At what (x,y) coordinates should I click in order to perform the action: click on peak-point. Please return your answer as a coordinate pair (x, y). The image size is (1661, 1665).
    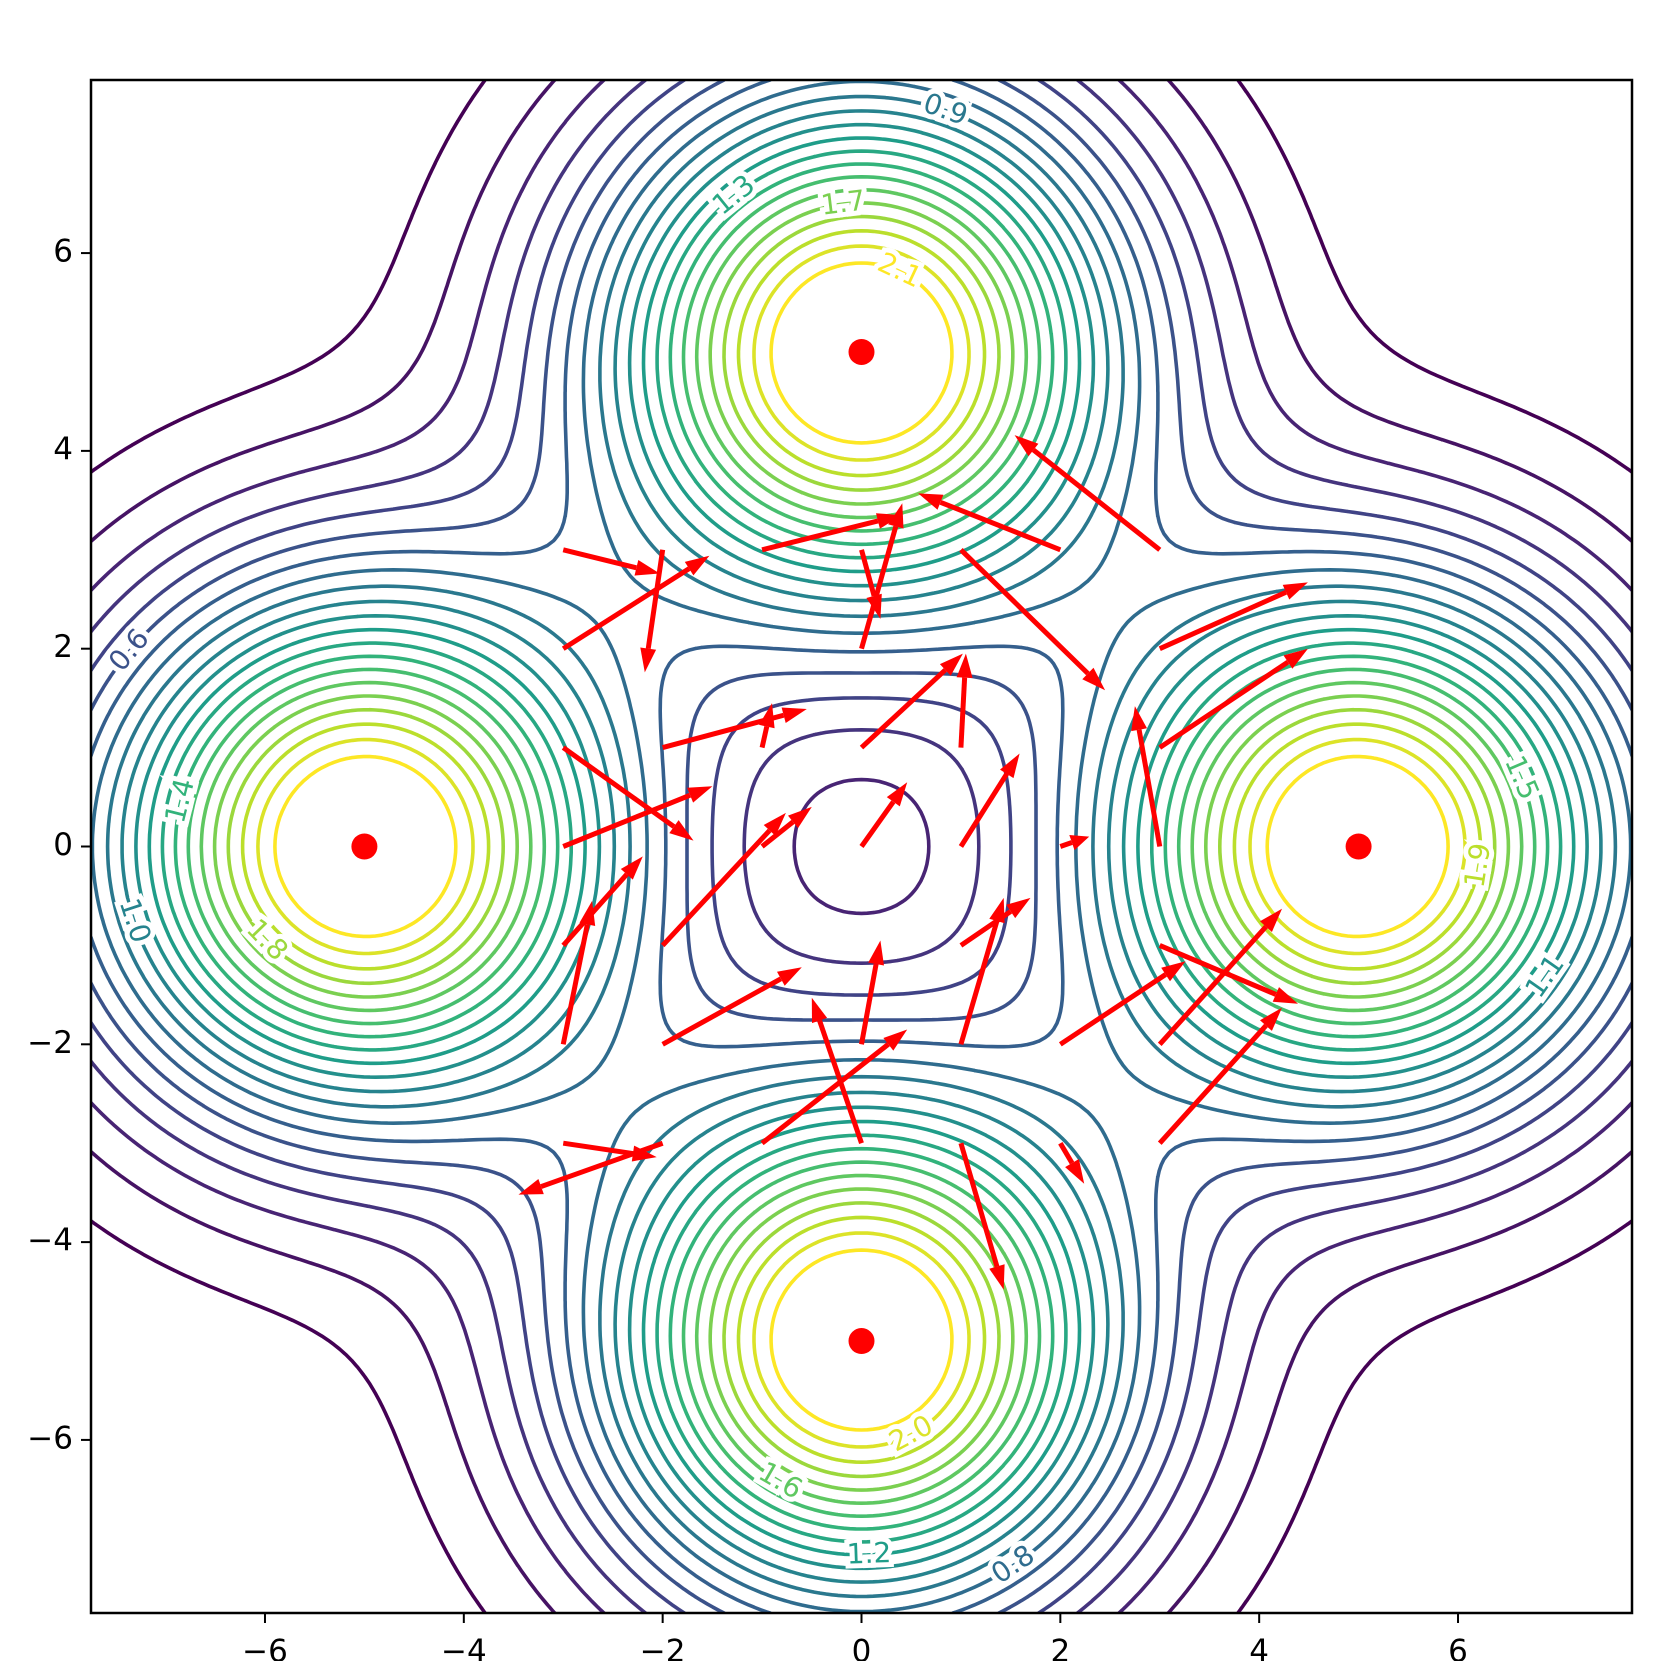
    Looking at the image, I should click on (861, 351).